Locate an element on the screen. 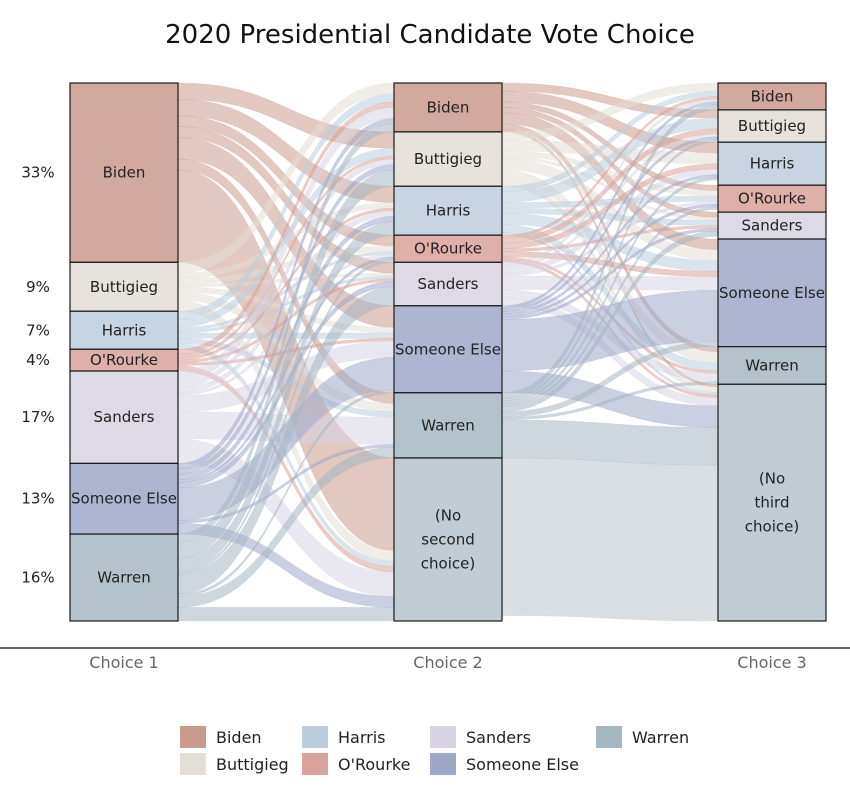  node-3-warren: Warren is located at coordinates (772, 365).